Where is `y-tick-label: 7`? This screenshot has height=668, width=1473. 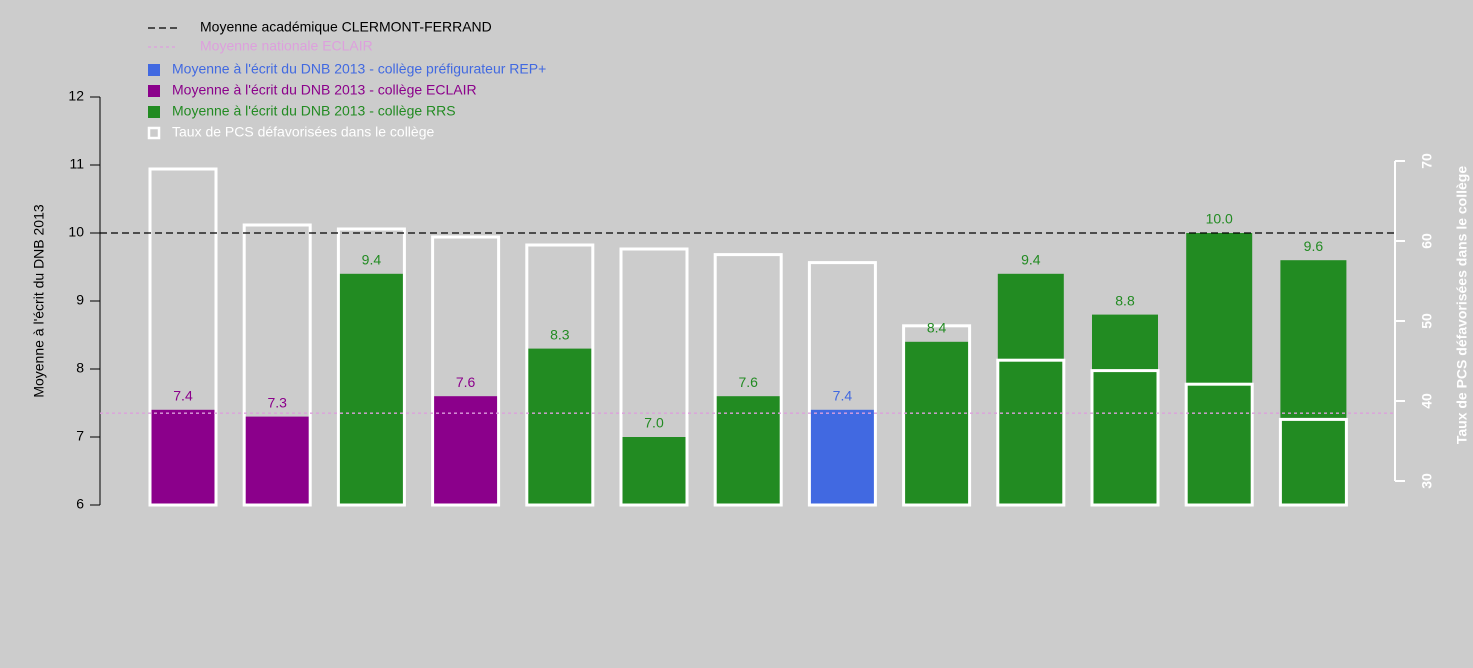 y-tick-label: 7 is located at coordinates (80, 436).